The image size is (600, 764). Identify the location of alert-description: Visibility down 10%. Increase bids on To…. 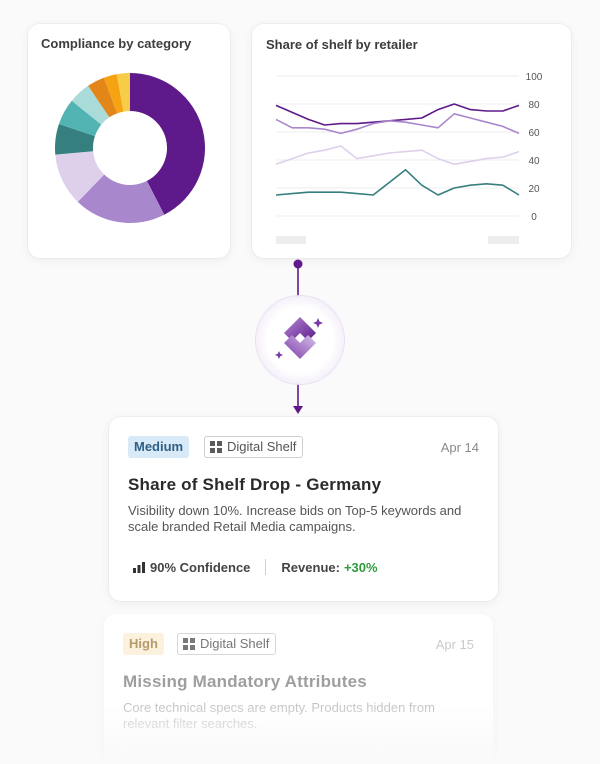
(295, 518).